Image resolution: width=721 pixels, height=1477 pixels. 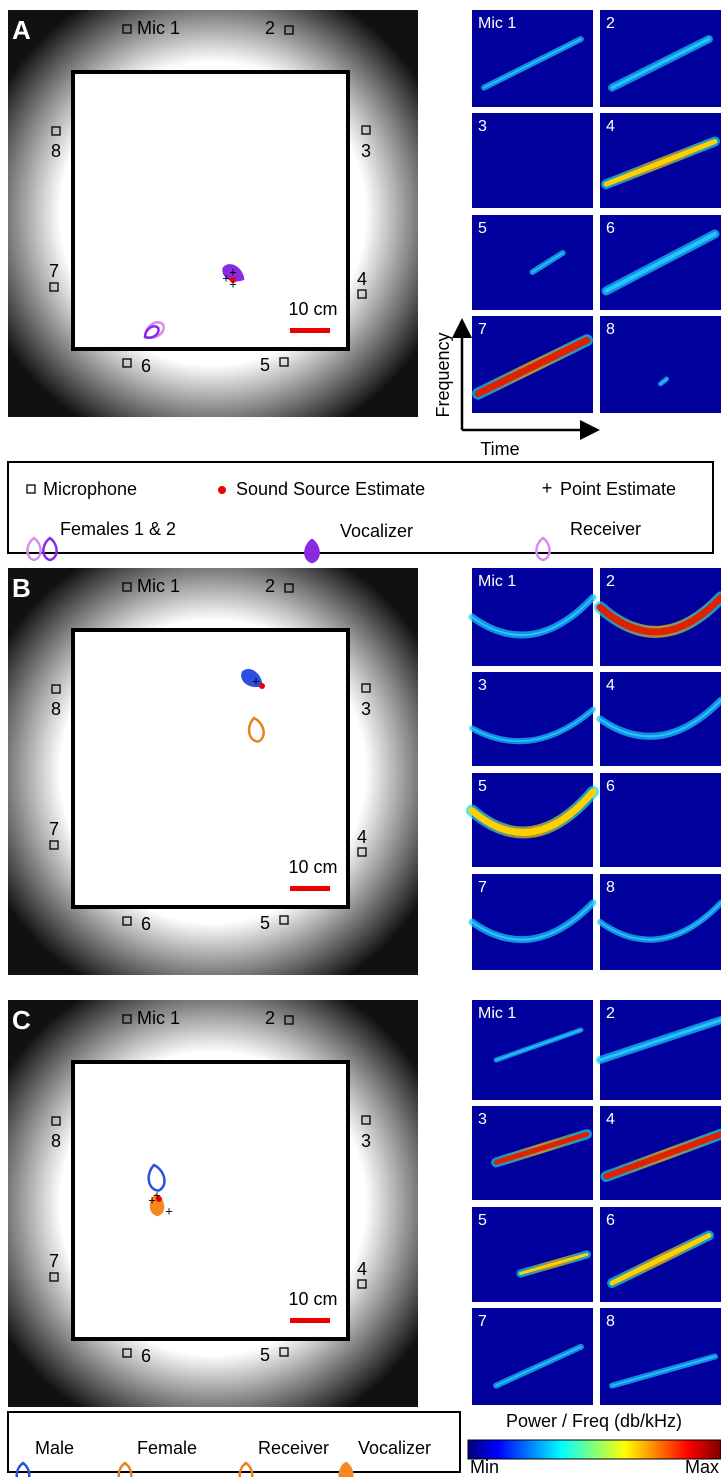 I want to click on legend-label: Receiver, so click(x=605, y=529).